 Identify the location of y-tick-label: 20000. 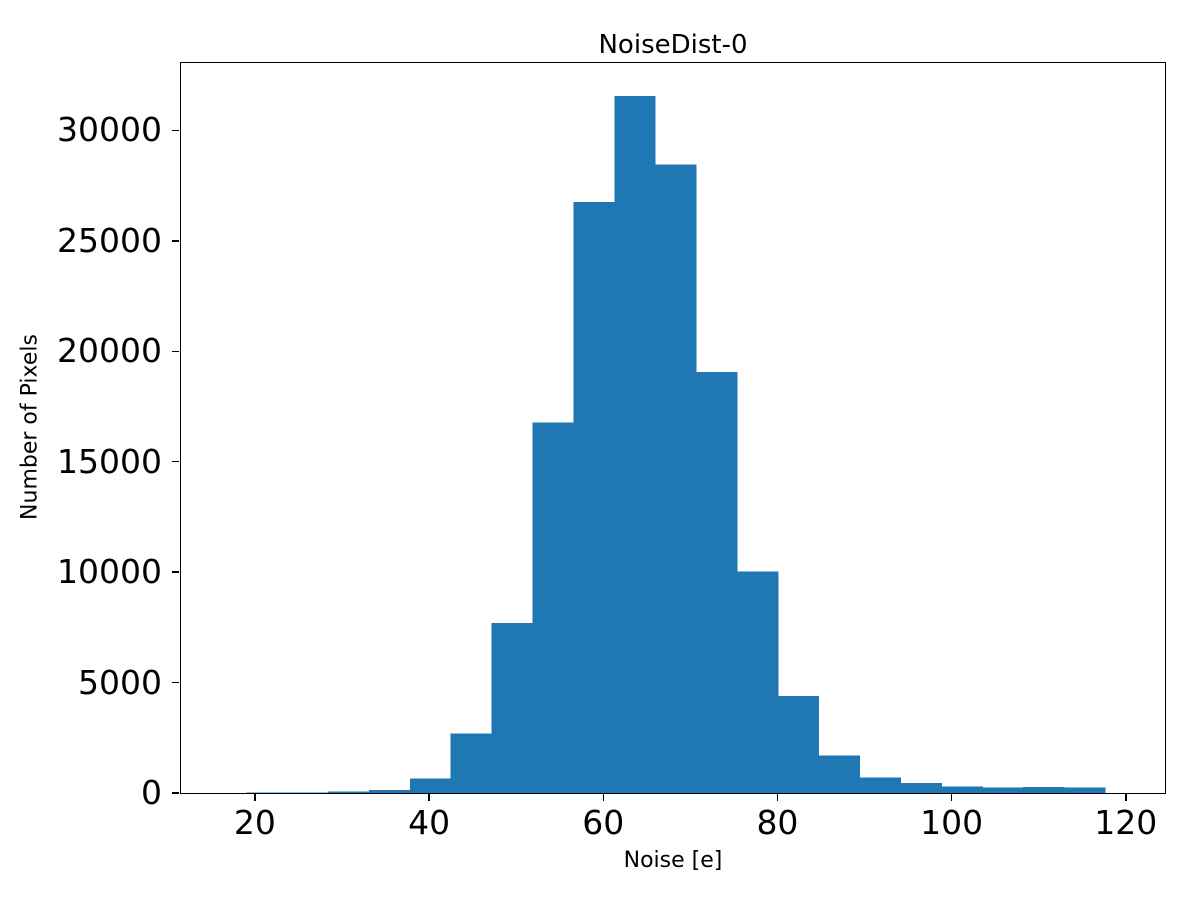
(109, 351).